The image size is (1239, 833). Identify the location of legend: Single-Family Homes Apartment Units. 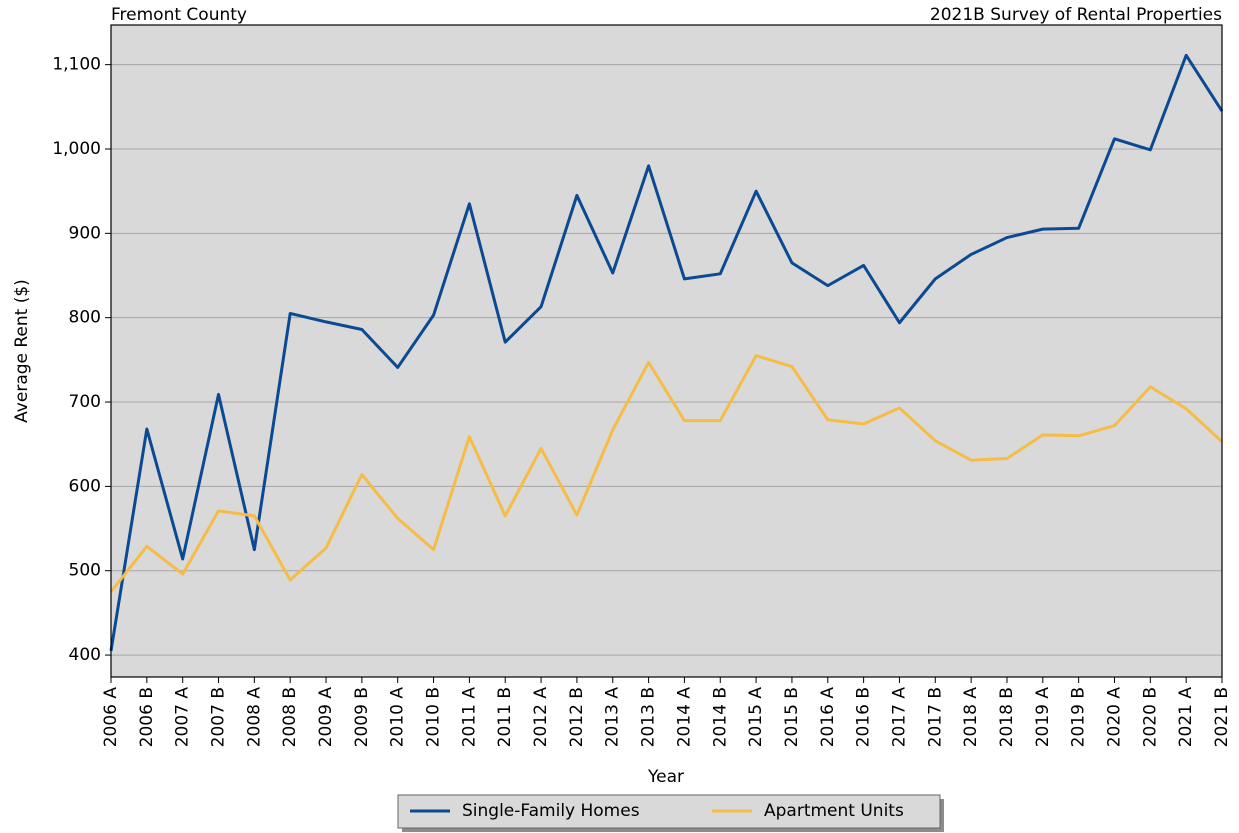
(670, 813).